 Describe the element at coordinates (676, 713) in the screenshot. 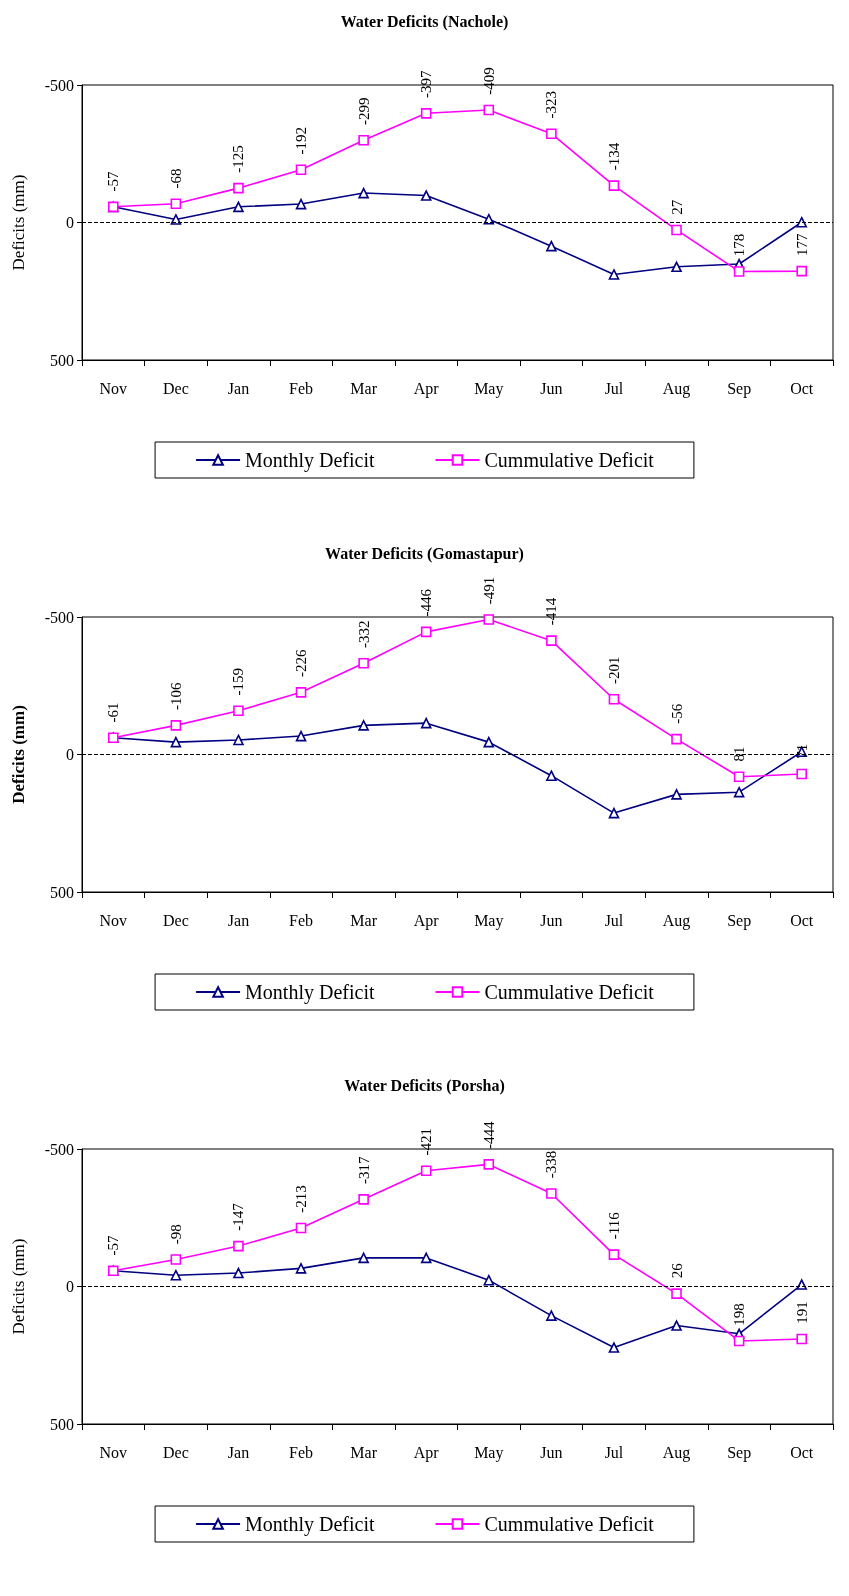

I see `data-label: -56` at that location.